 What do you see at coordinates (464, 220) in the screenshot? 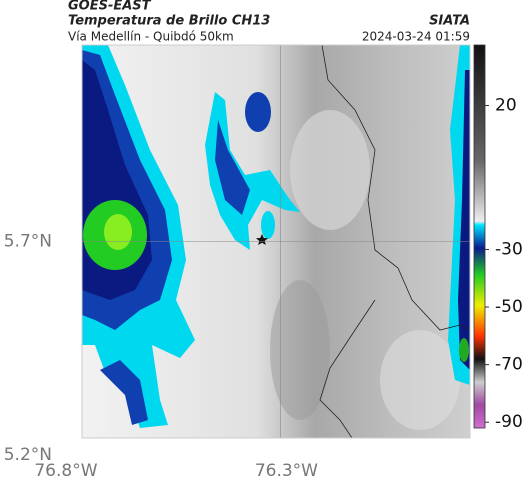
I see `cloud-dark-blue` at bounding box center [464, 220].